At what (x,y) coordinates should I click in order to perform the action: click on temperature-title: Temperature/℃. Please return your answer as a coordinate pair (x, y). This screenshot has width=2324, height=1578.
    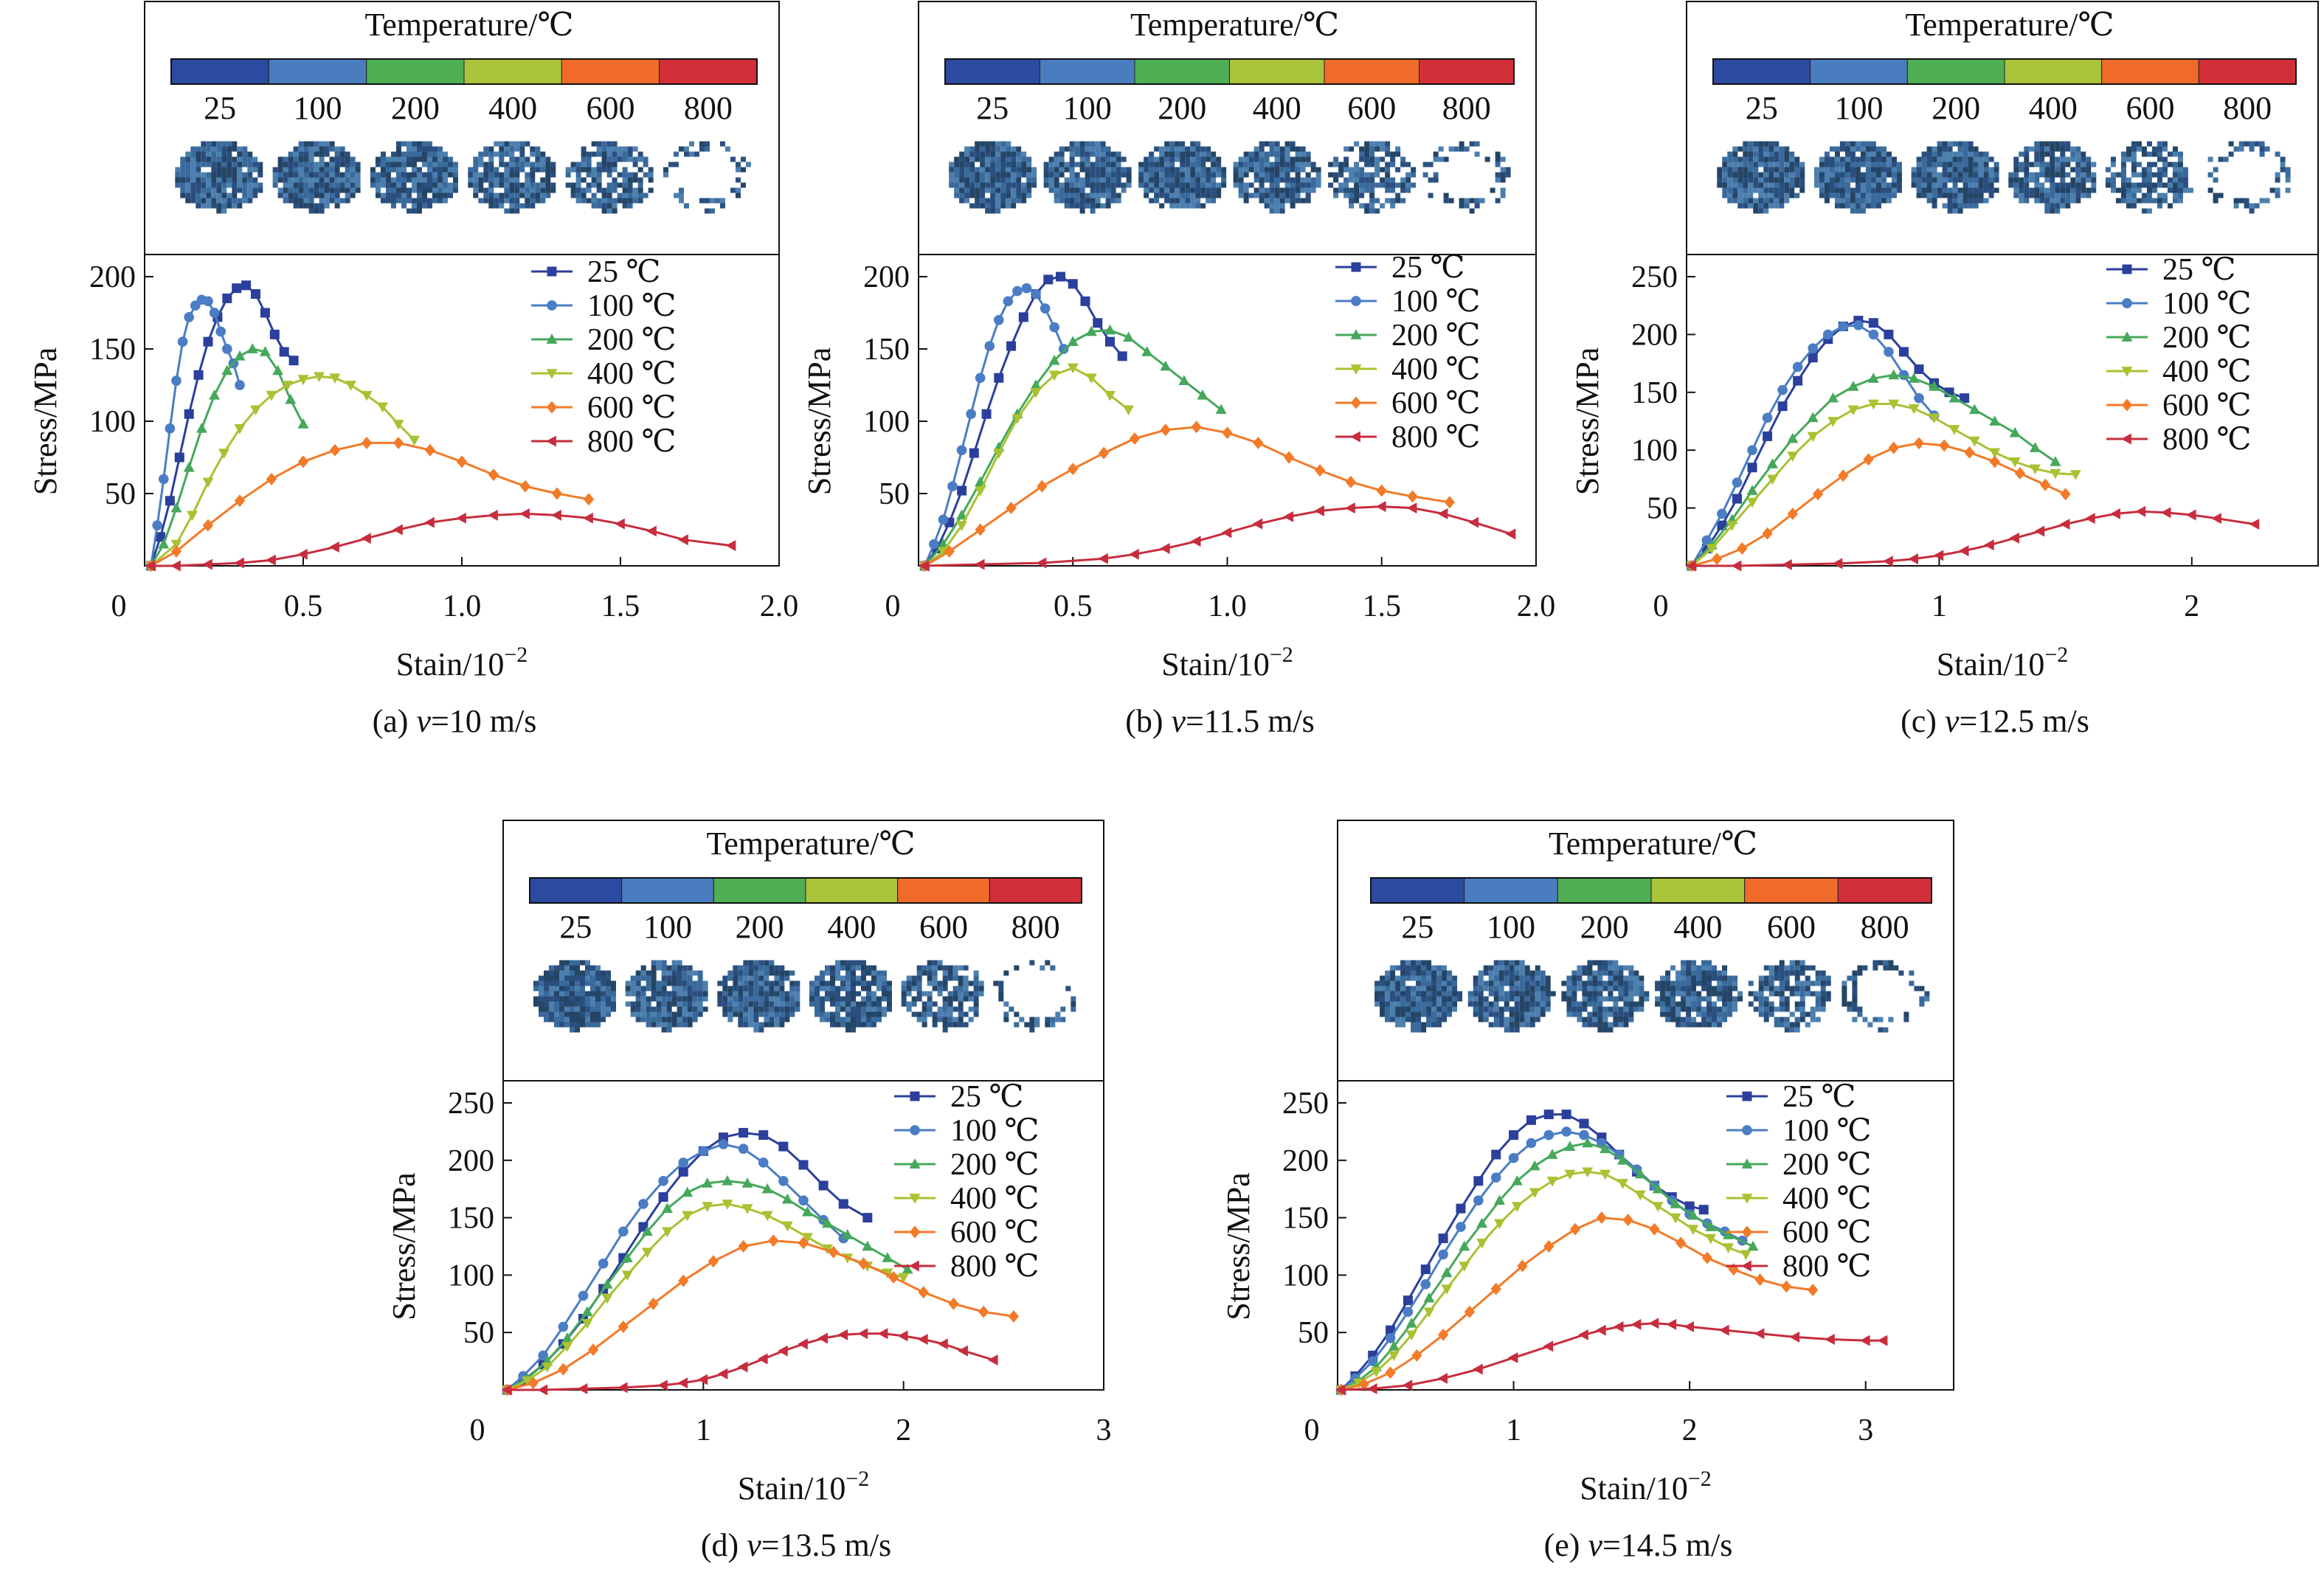
    Looking at the image, I should click on (1653, 844).